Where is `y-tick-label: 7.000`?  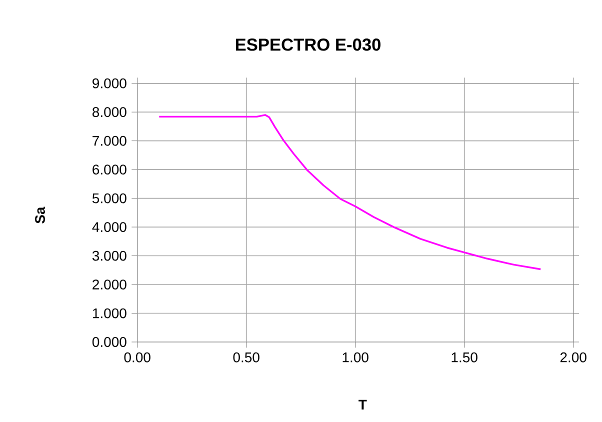
y-tick-label: 7.000 is located at coordinates (109, 141).